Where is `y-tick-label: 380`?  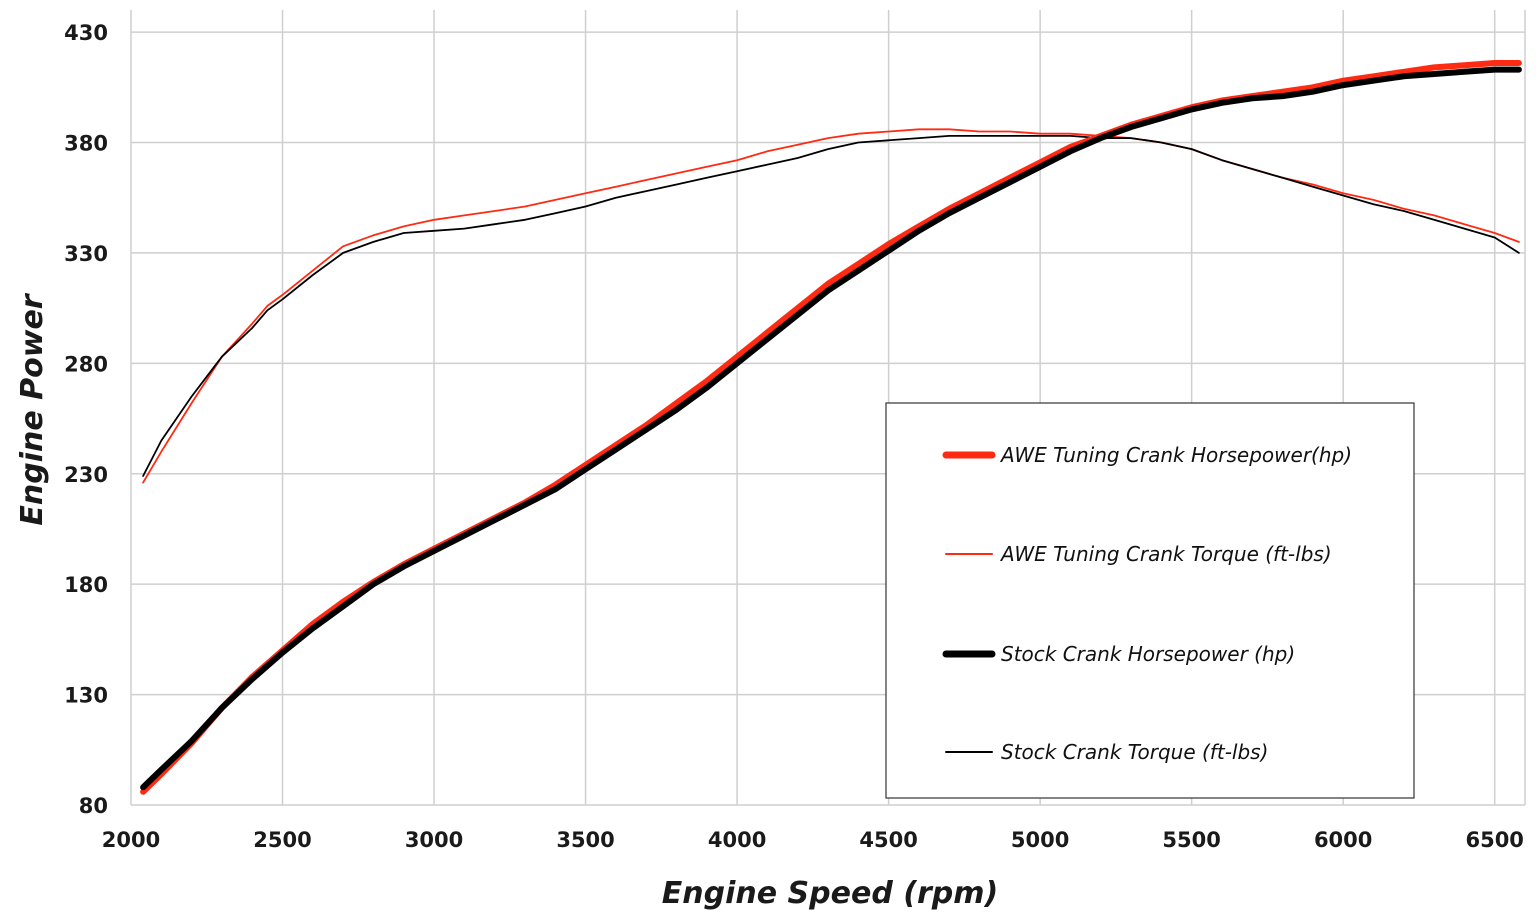
y-tick-label: 380 is located at coordinates (86, 144).